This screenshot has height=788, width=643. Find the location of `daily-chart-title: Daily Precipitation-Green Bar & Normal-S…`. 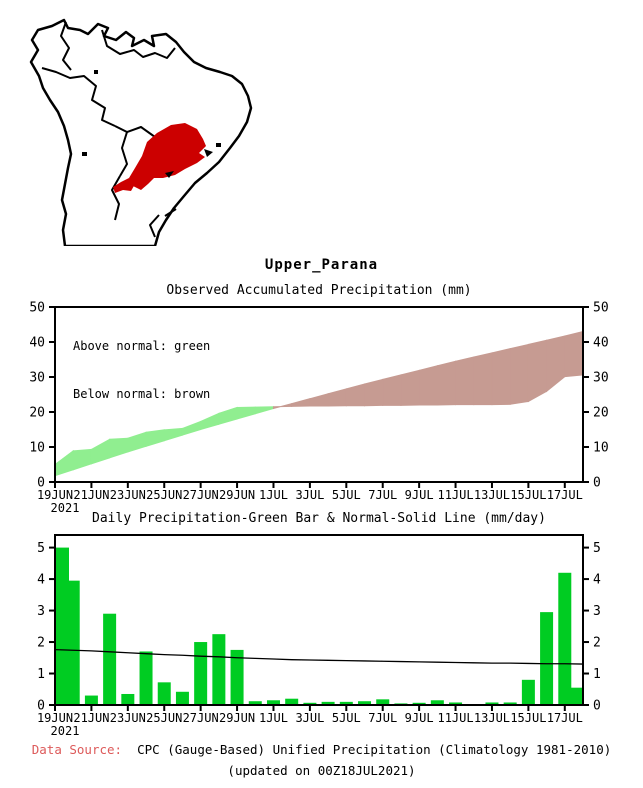

daily-chart-title: Daily Precipitation-Green Bar & Normal-S… is located at coordinates (319, 518).